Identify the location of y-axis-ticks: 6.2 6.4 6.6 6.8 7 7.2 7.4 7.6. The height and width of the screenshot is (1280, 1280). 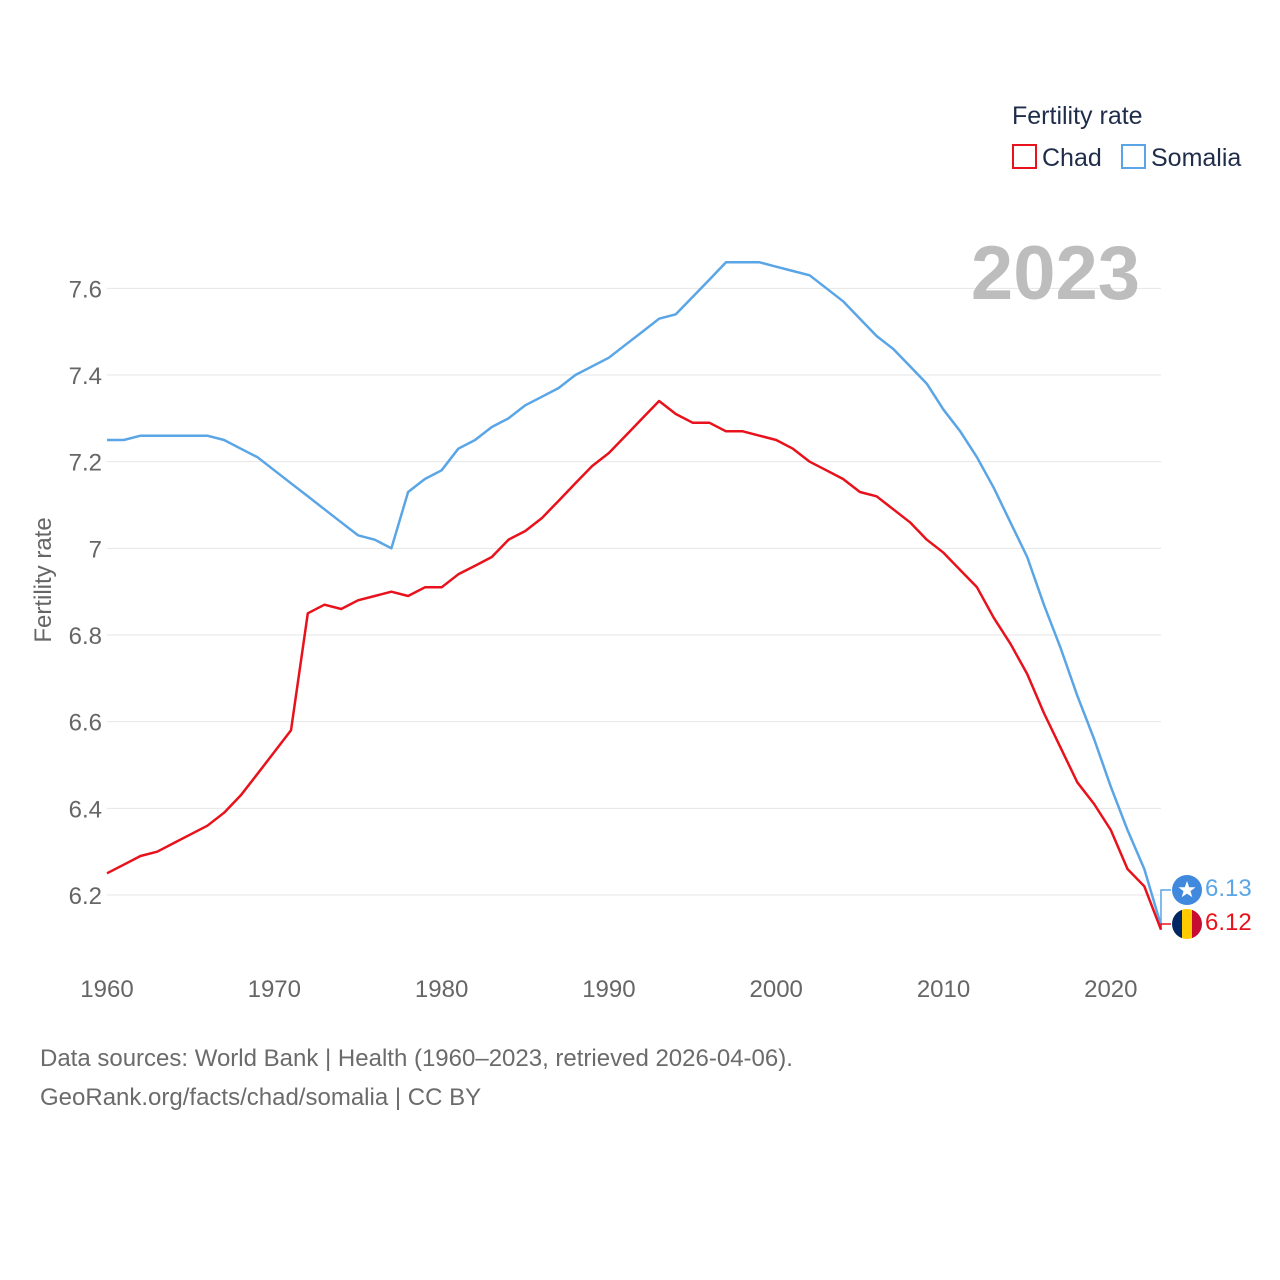
(85, 593).